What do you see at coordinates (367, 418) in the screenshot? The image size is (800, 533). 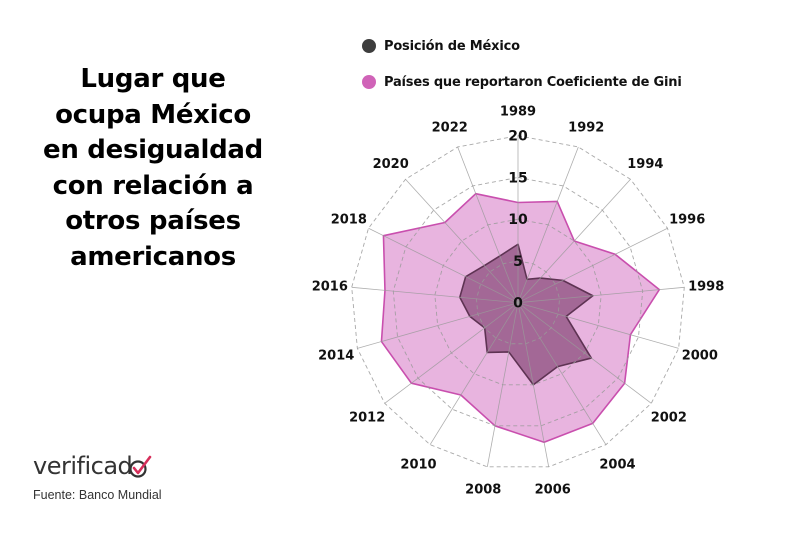 I see `axis-label-2012: 2012` at bounding box center [367, 418].